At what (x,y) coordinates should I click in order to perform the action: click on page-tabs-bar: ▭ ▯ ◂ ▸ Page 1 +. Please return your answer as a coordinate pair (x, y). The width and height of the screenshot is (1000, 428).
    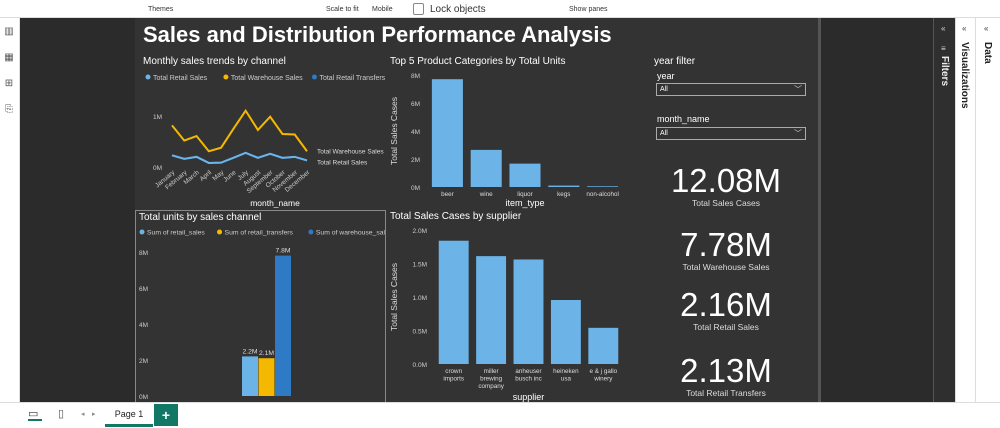
    Looking at the image, I should click on (500, 415).